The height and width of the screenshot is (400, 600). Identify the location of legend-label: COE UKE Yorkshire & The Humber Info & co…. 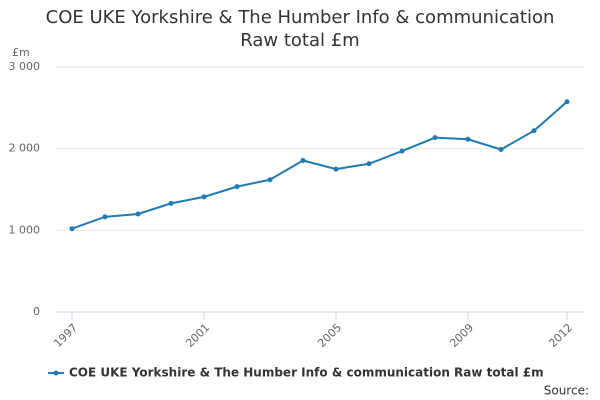
(306, 373).